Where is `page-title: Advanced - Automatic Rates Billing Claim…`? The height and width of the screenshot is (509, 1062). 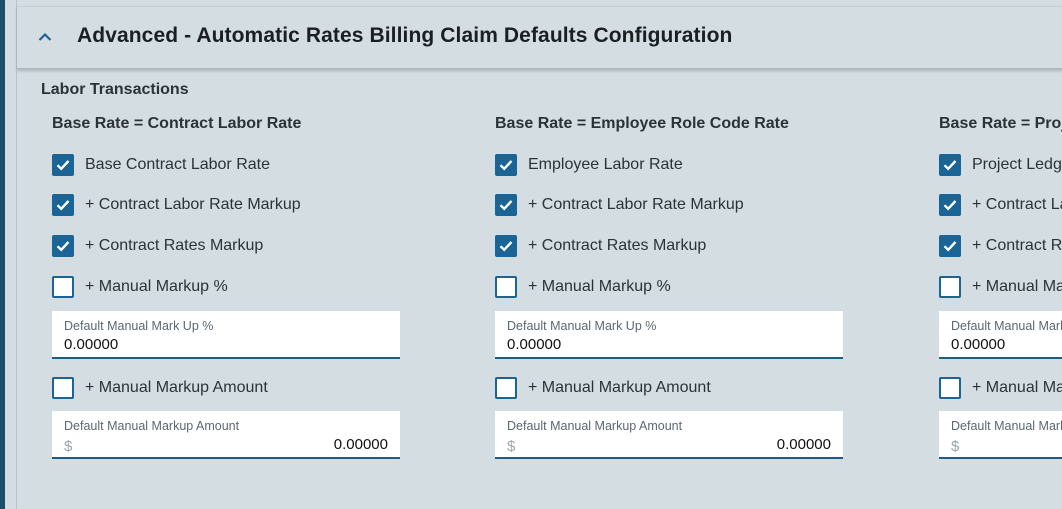
page-title: Advanced - Automatic Rates Billing Claim… is located at coordinates (405, 35).